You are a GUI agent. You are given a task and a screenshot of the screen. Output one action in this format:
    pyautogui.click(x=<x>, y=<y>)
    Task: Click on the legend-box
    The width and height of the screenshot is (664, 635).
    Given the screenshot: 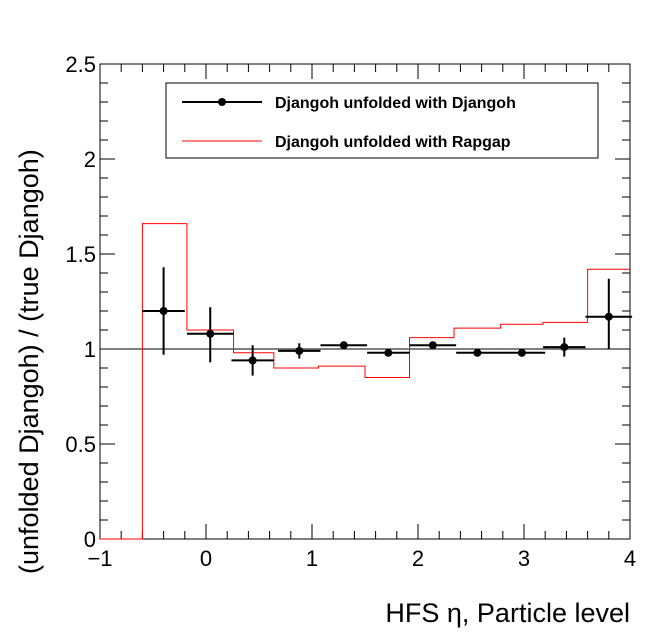 What is the action you would take?
    pyautogui.click(x=382, y=120)
    